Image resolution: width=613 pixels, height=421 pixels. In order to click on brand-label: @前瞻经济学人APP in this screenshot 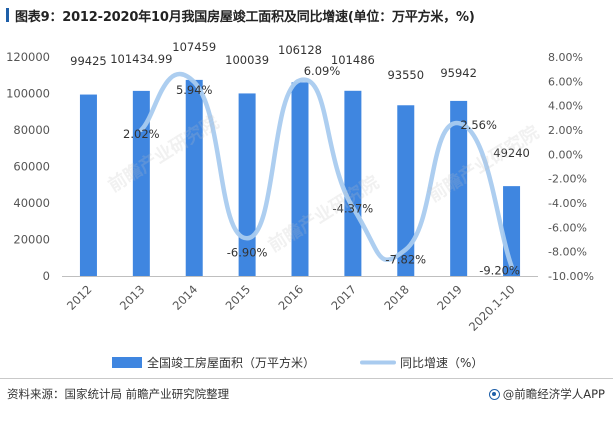, I will do `click(553, 394)`.